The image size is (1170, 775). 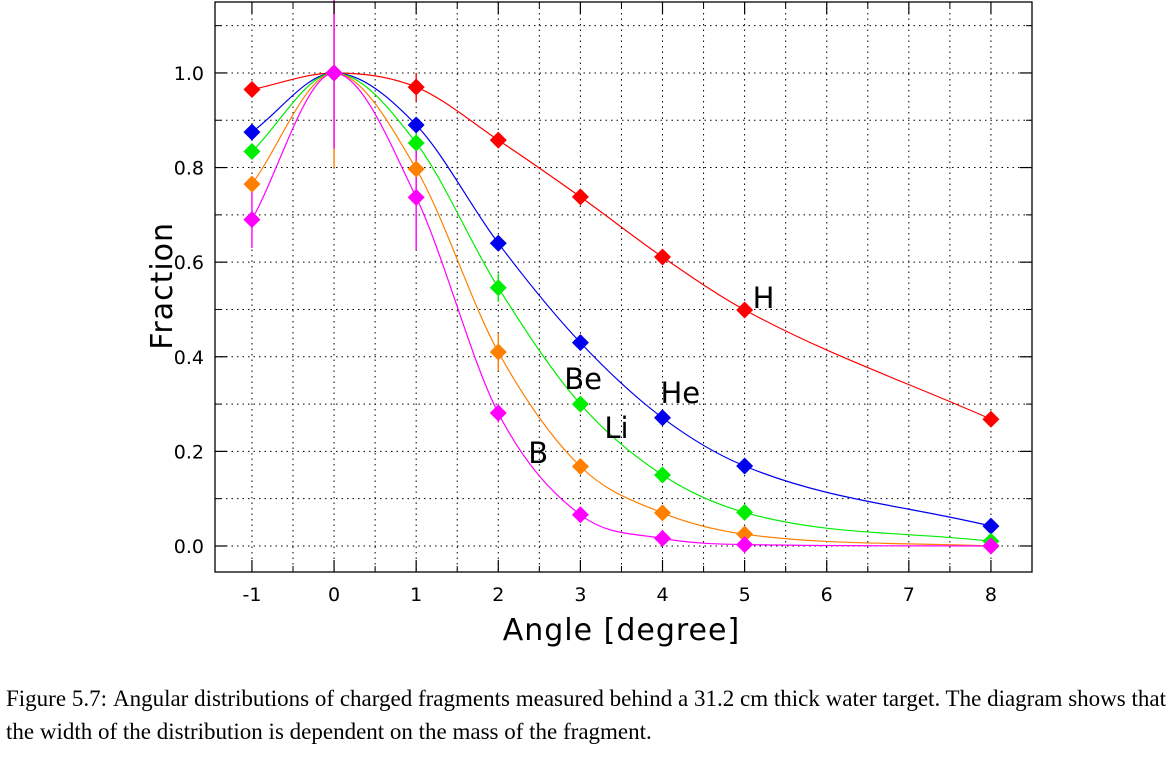 I want to click on x-tick-label: 1, so click(x=416, y=595).